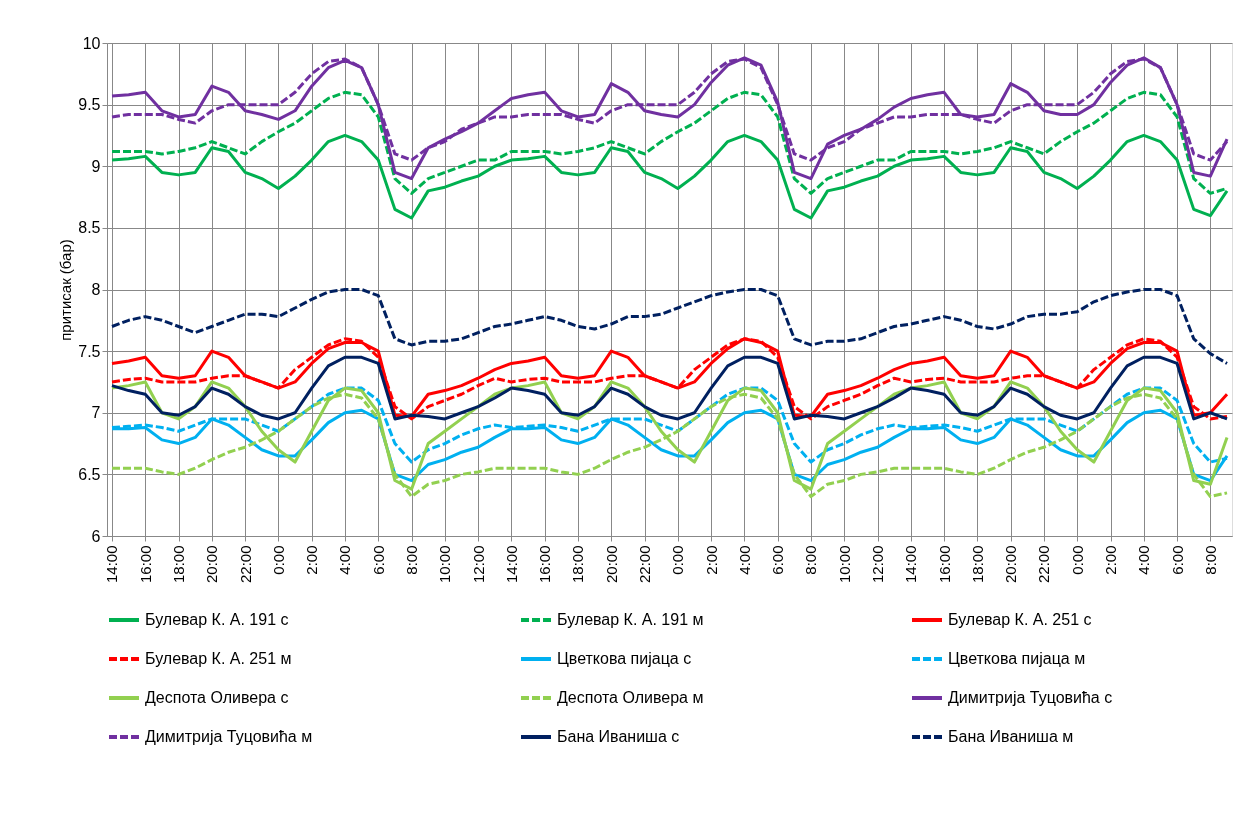 The width and height of the screenshot is (1253, 821). What do you see at coordinates (66, 290) in the screenshot?
I see `y-axis-title: притисак (бар)` at bounding box center [66, 290].